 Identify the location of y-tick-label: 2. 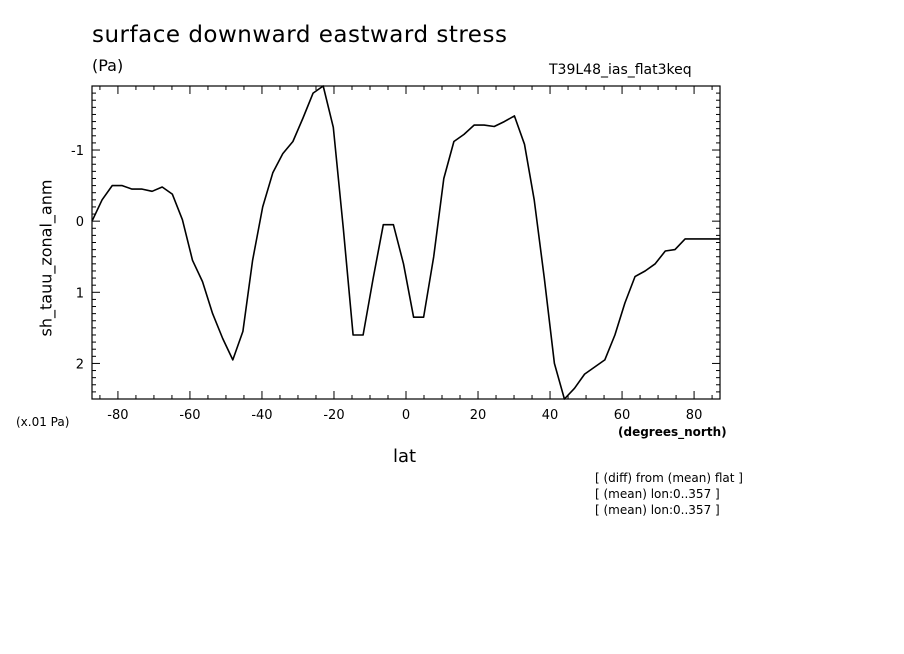
(80, 364).